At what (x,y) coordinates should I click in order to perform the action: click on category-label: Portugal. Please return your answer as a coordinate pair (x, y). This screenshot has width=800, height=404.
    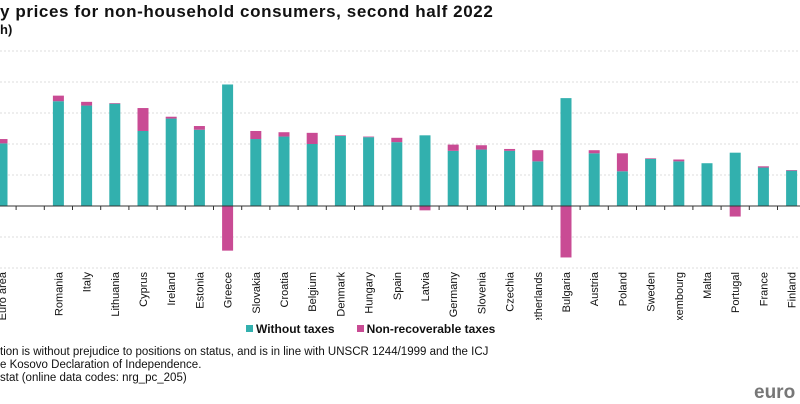
    Looking at the image, I should click on (736, 292).